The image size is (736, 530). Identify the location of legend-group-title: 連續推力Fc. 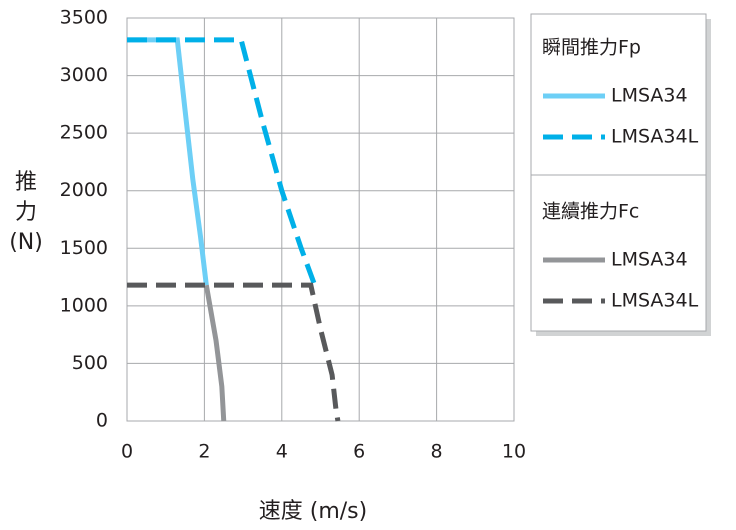
(590, 212).